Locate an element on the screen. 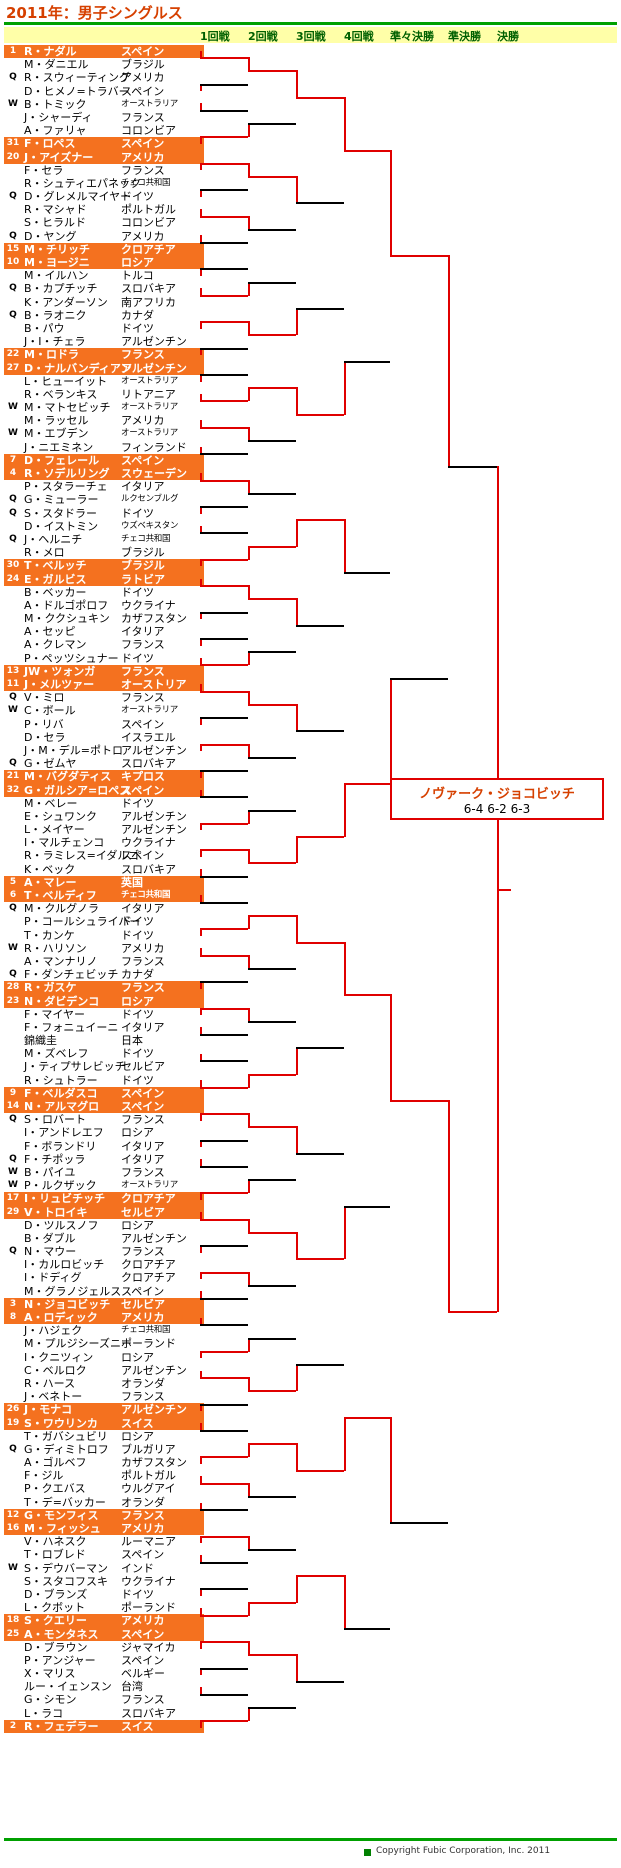  player-status: Q is located at coordinates (13, 77).